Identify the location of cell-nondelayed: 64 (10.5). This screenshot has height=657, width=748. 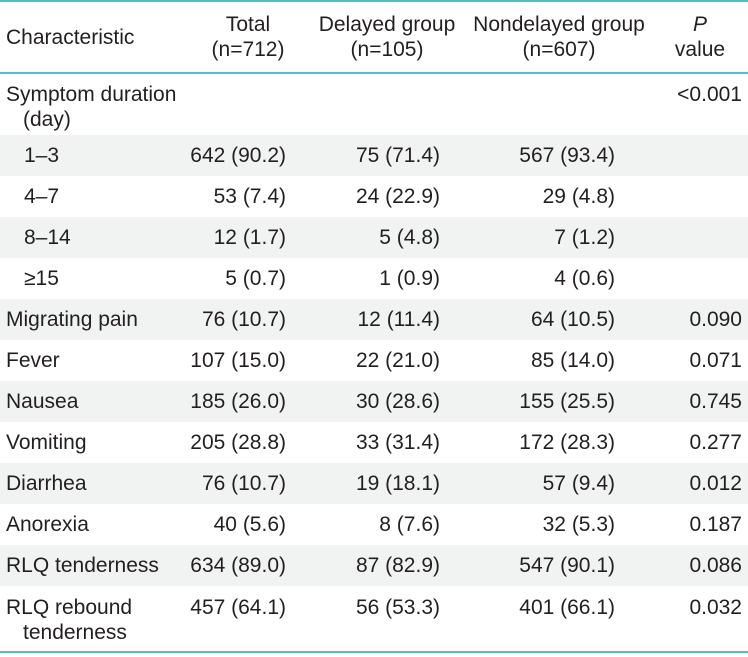
(559, 319).